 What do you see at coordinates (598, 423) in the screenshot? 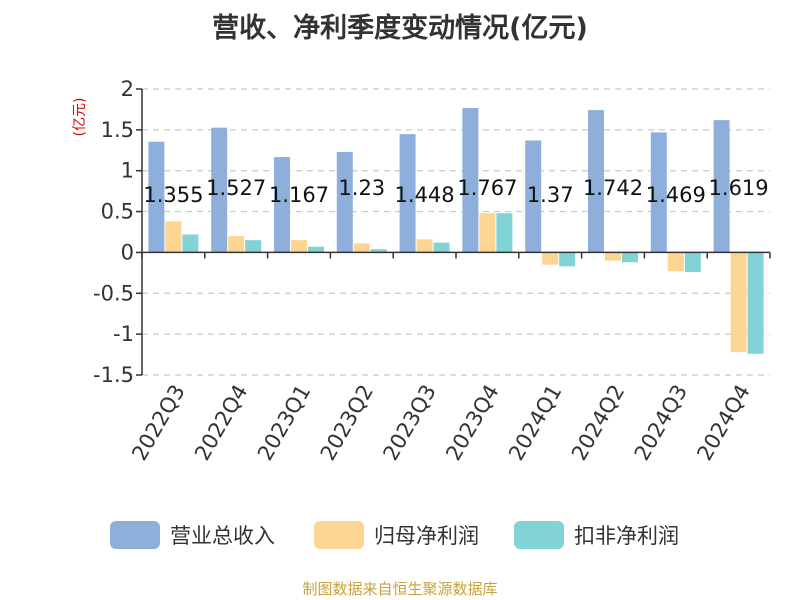
I see `x-tick-label: 2024Q2` at bounding box center [598, 423].